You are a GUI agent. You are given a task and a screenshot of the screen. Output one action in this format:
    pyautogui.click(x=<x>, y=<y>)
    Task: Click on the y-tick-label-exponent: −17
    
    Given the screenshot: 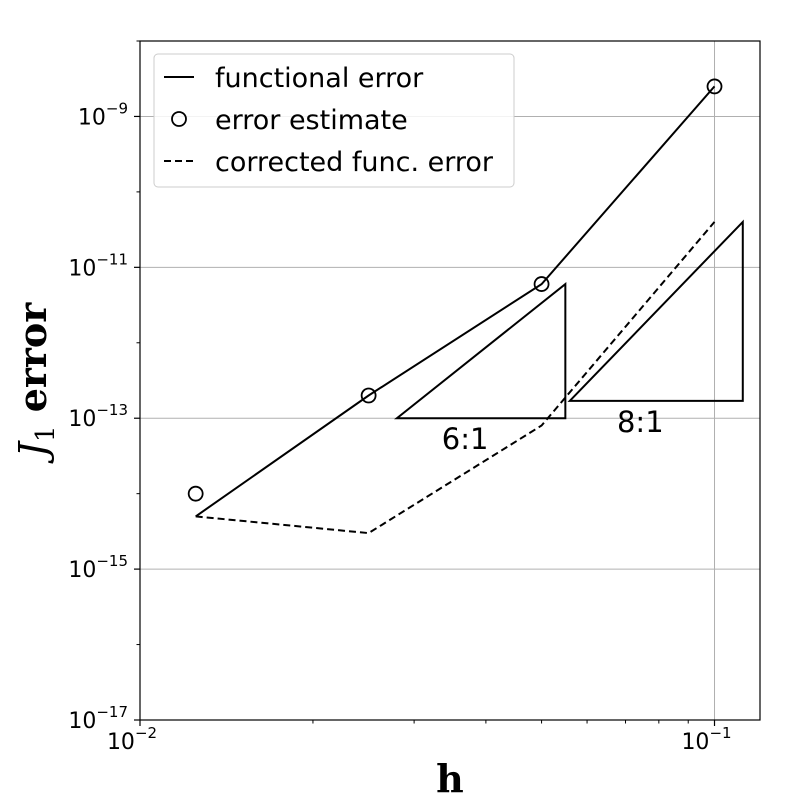 What is the action you would take?
    pyautogui.click(x=112, y=712)
    